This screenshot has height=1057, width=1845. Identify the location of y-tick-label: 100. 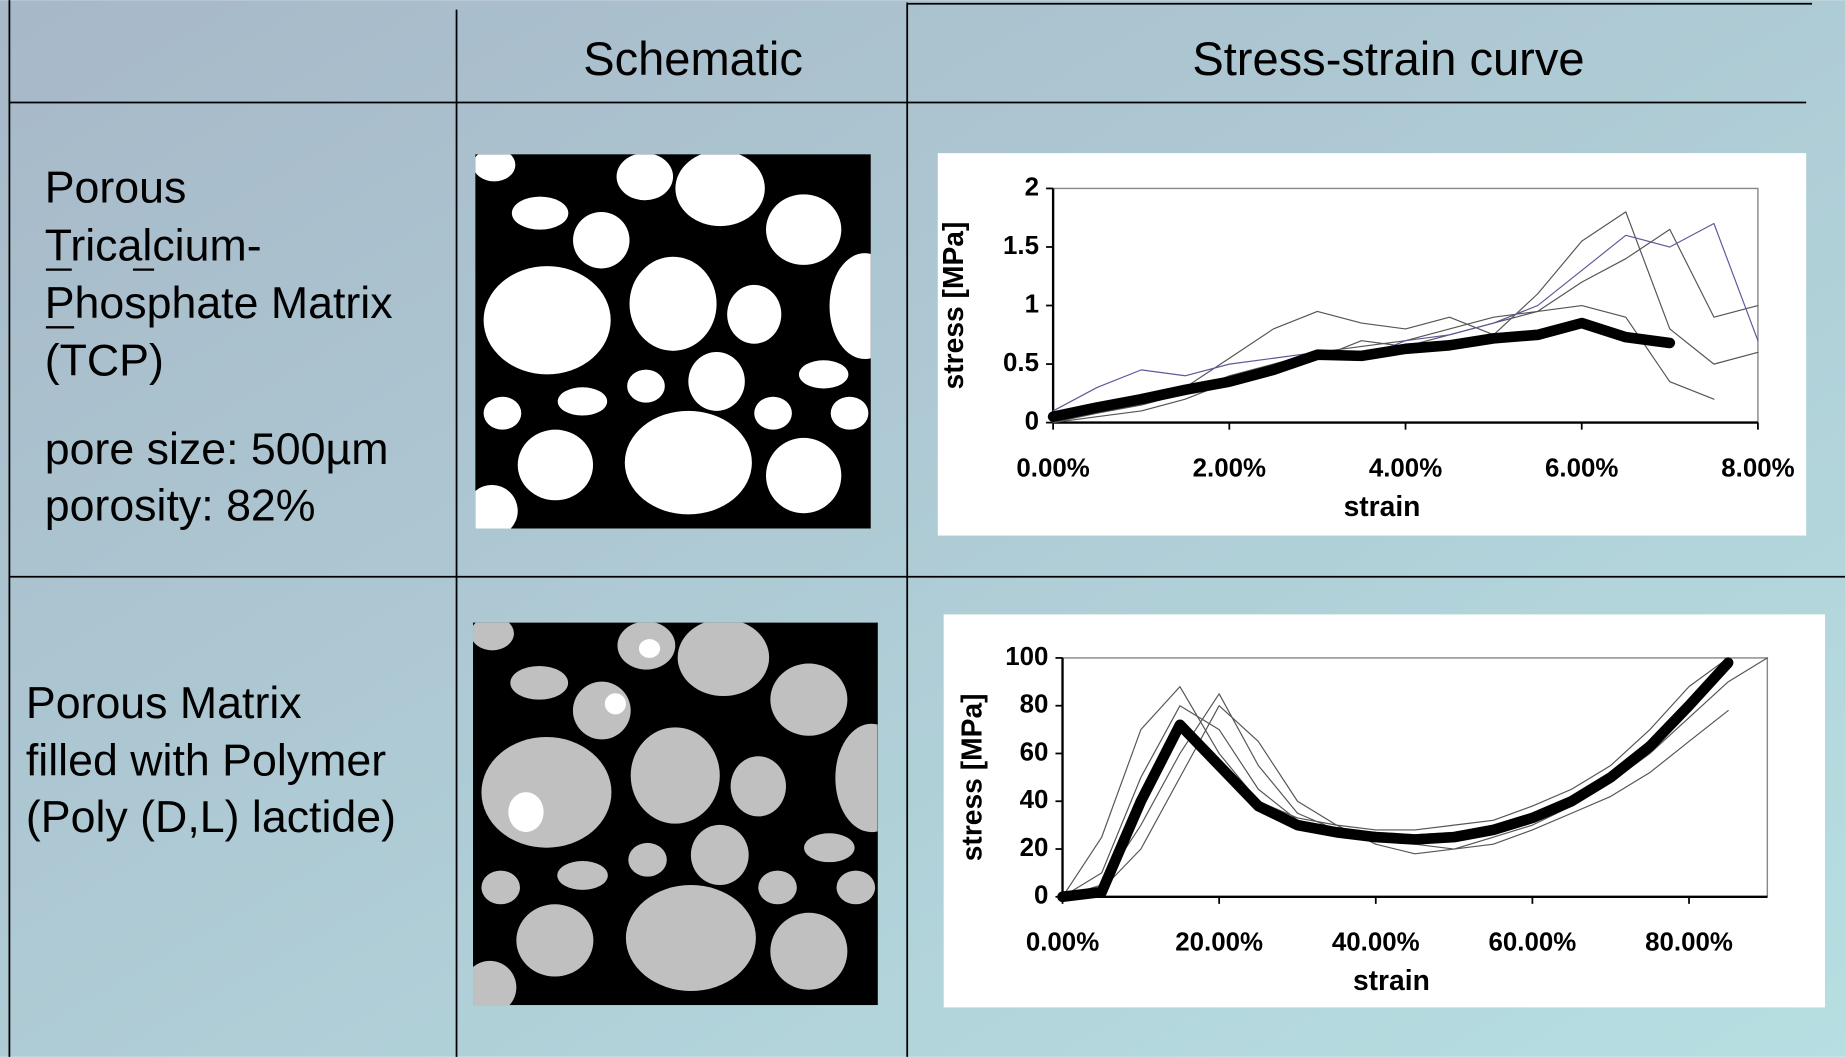
(1026, 657).